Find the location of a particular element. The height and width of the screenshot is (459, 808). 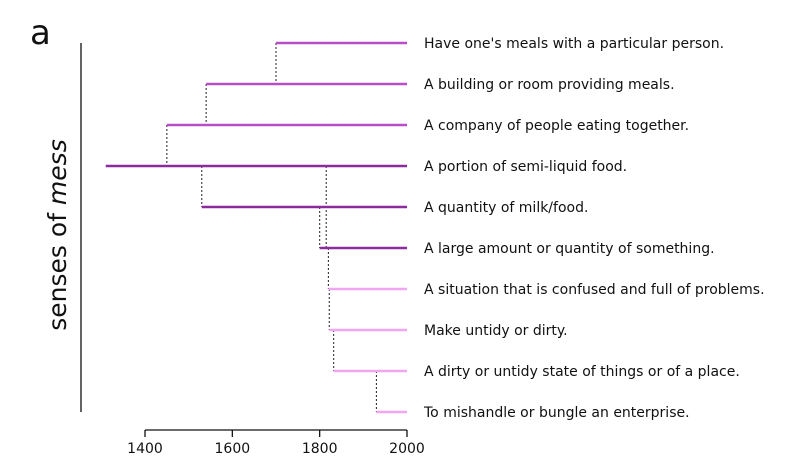

y-axis-label-emphasis: mess is located at coordinates (57, 172).